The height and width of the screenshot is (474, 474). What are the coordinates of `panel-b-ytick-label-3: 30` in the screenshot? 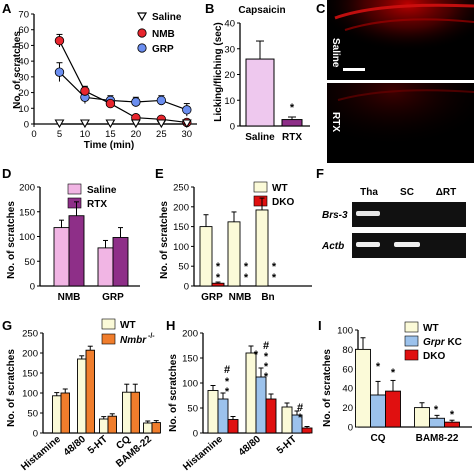 It's located at (229, 49).